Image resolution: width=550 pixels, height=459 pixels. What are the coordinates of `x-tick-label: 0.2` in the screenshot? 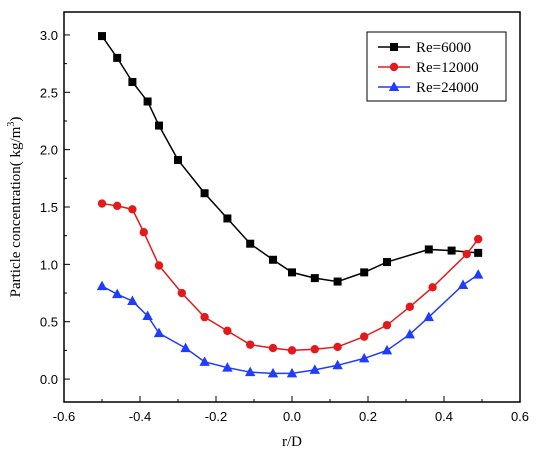 It's located at (368, 416).